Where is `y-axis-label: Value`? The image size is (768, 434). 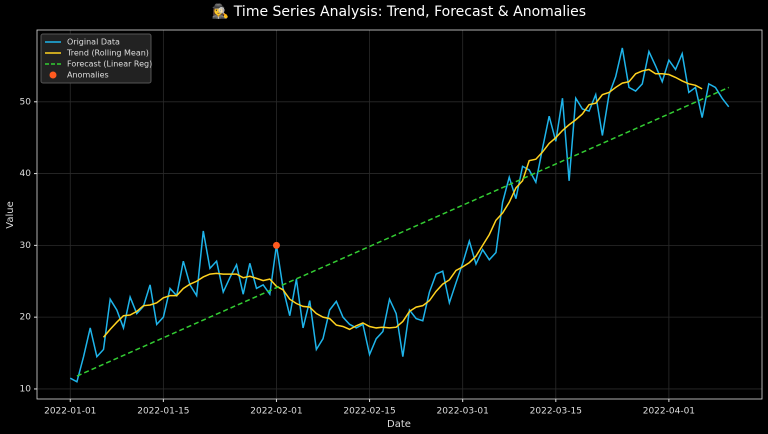 y-axis-label: Value is located at coordinates (10, 214).